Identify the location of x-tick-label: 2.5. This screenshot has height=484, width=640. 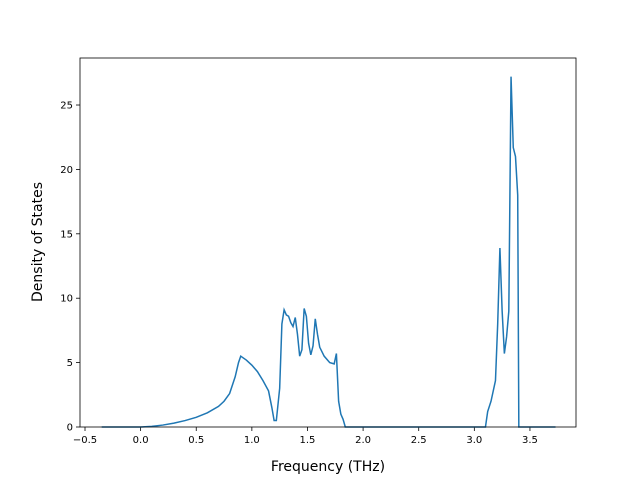
(419, 440).